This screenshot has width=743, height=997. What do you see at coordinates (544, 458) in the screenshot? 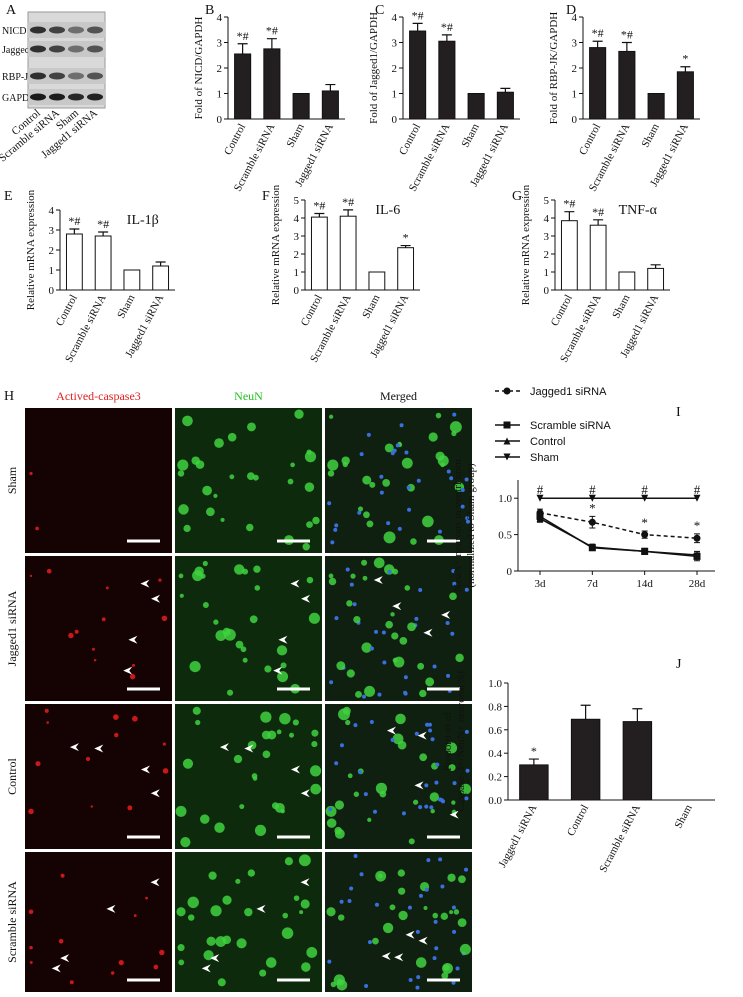
I see `legend-label: Sham` at bounding box center [544, 458].